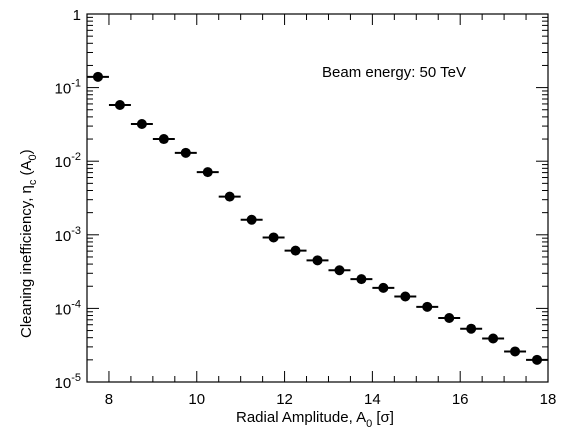 The image size is (574, 437). Describe the element at coordinates (284, 399) in the screenshot. I see `x-tick-label: 12` at that location.